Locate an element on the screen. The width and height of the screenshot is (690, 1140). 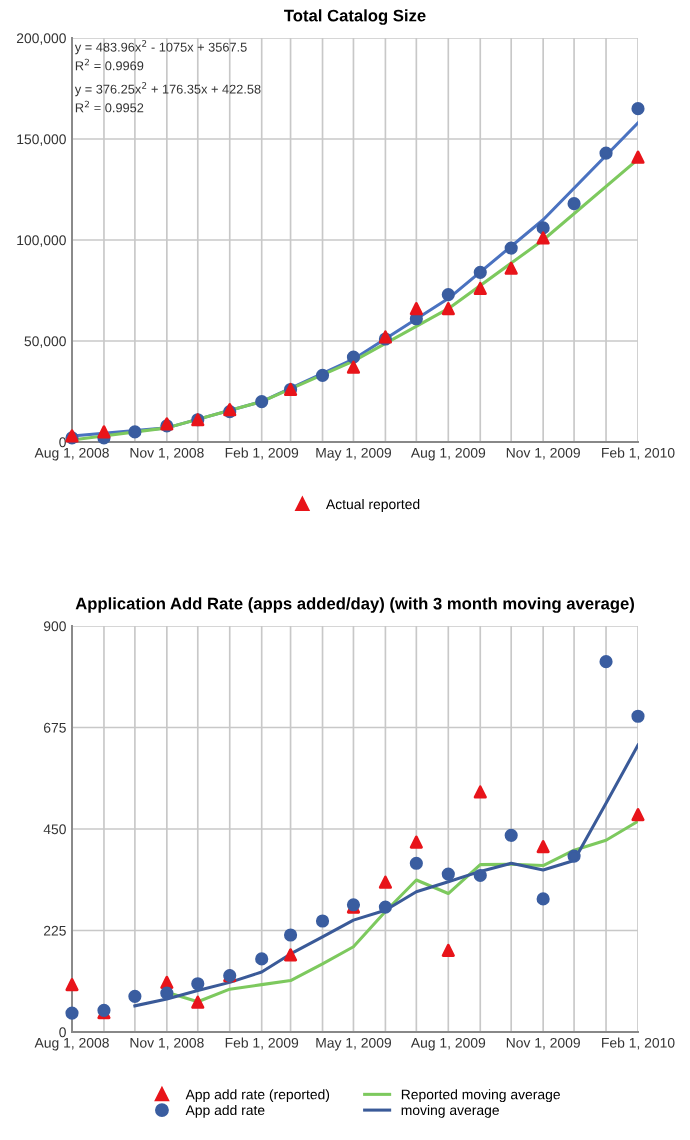
chart-title: Application Add Rate (apps added/day) (with 3 month moving average) is located at coordinates (354, 605).